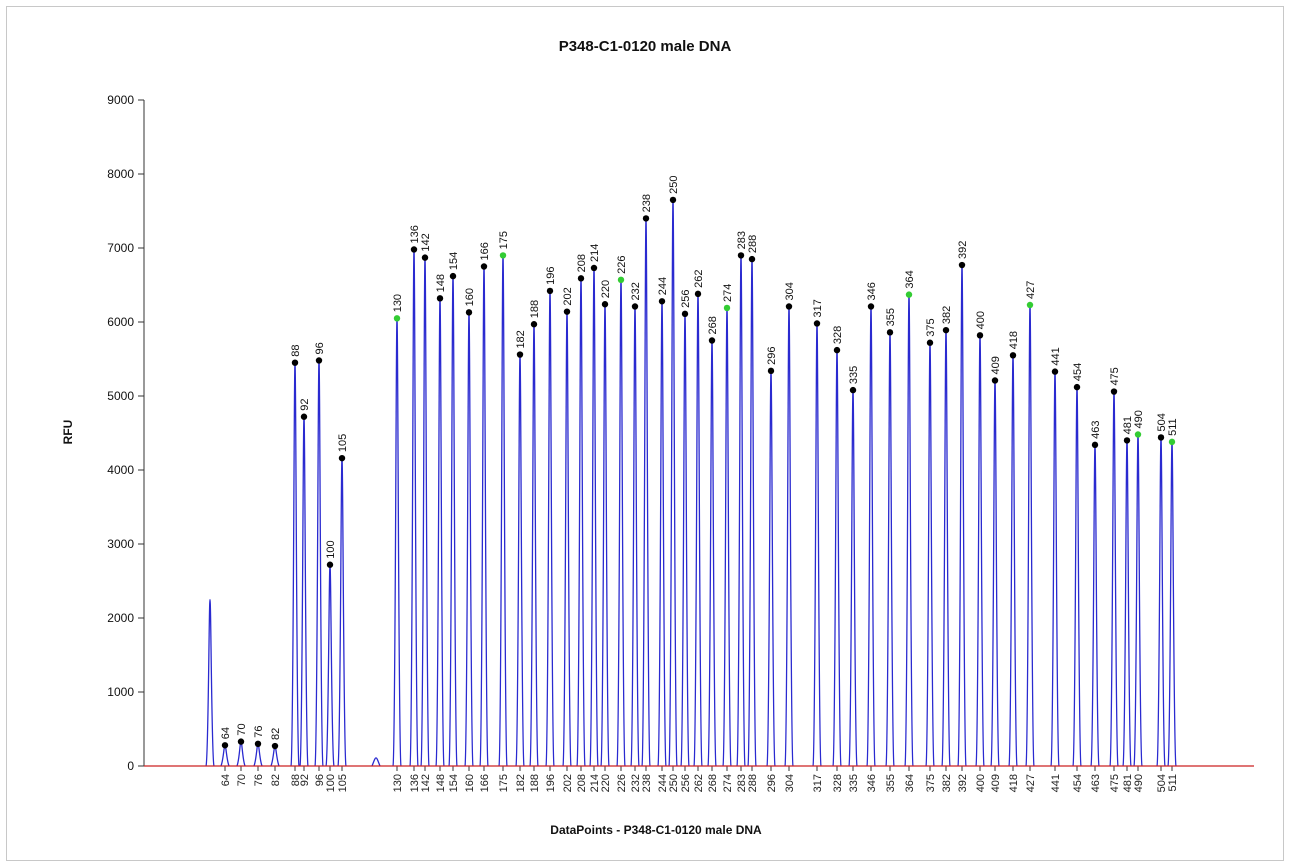  I want to click on peak-label-268: 268, so click(713, 325).